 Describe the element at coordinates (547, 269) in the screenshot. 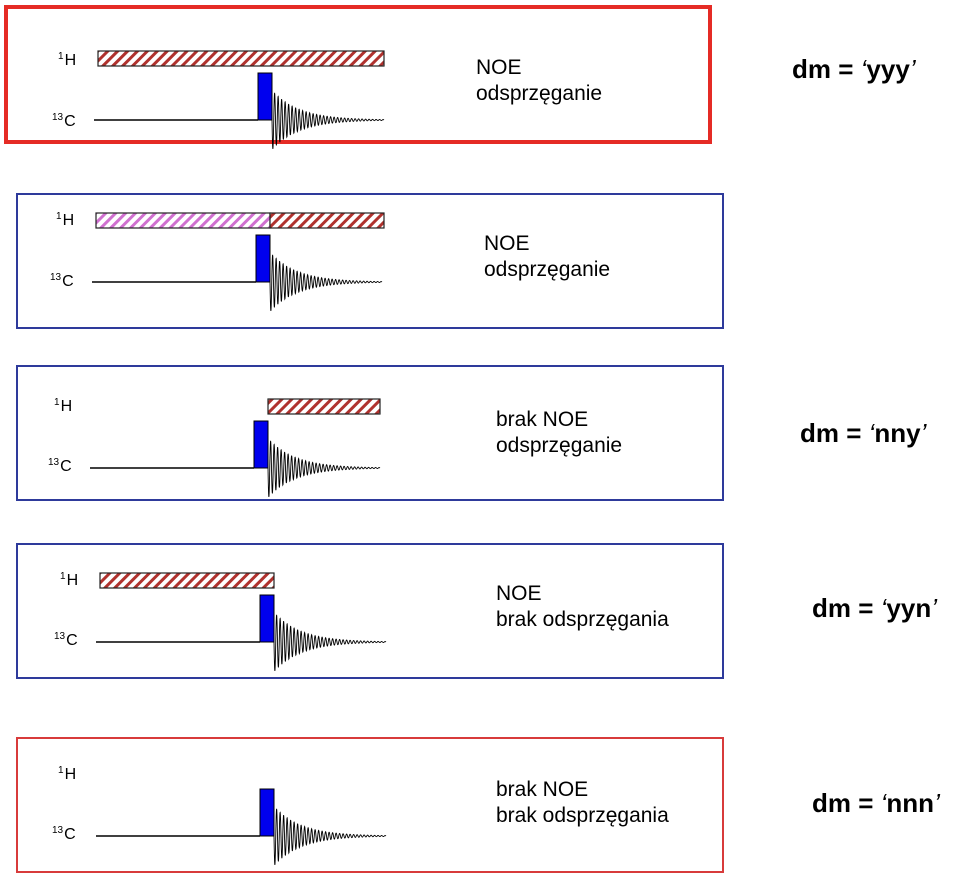

I see `panel-2-decoupling-text: odsprzęganie` at that location.